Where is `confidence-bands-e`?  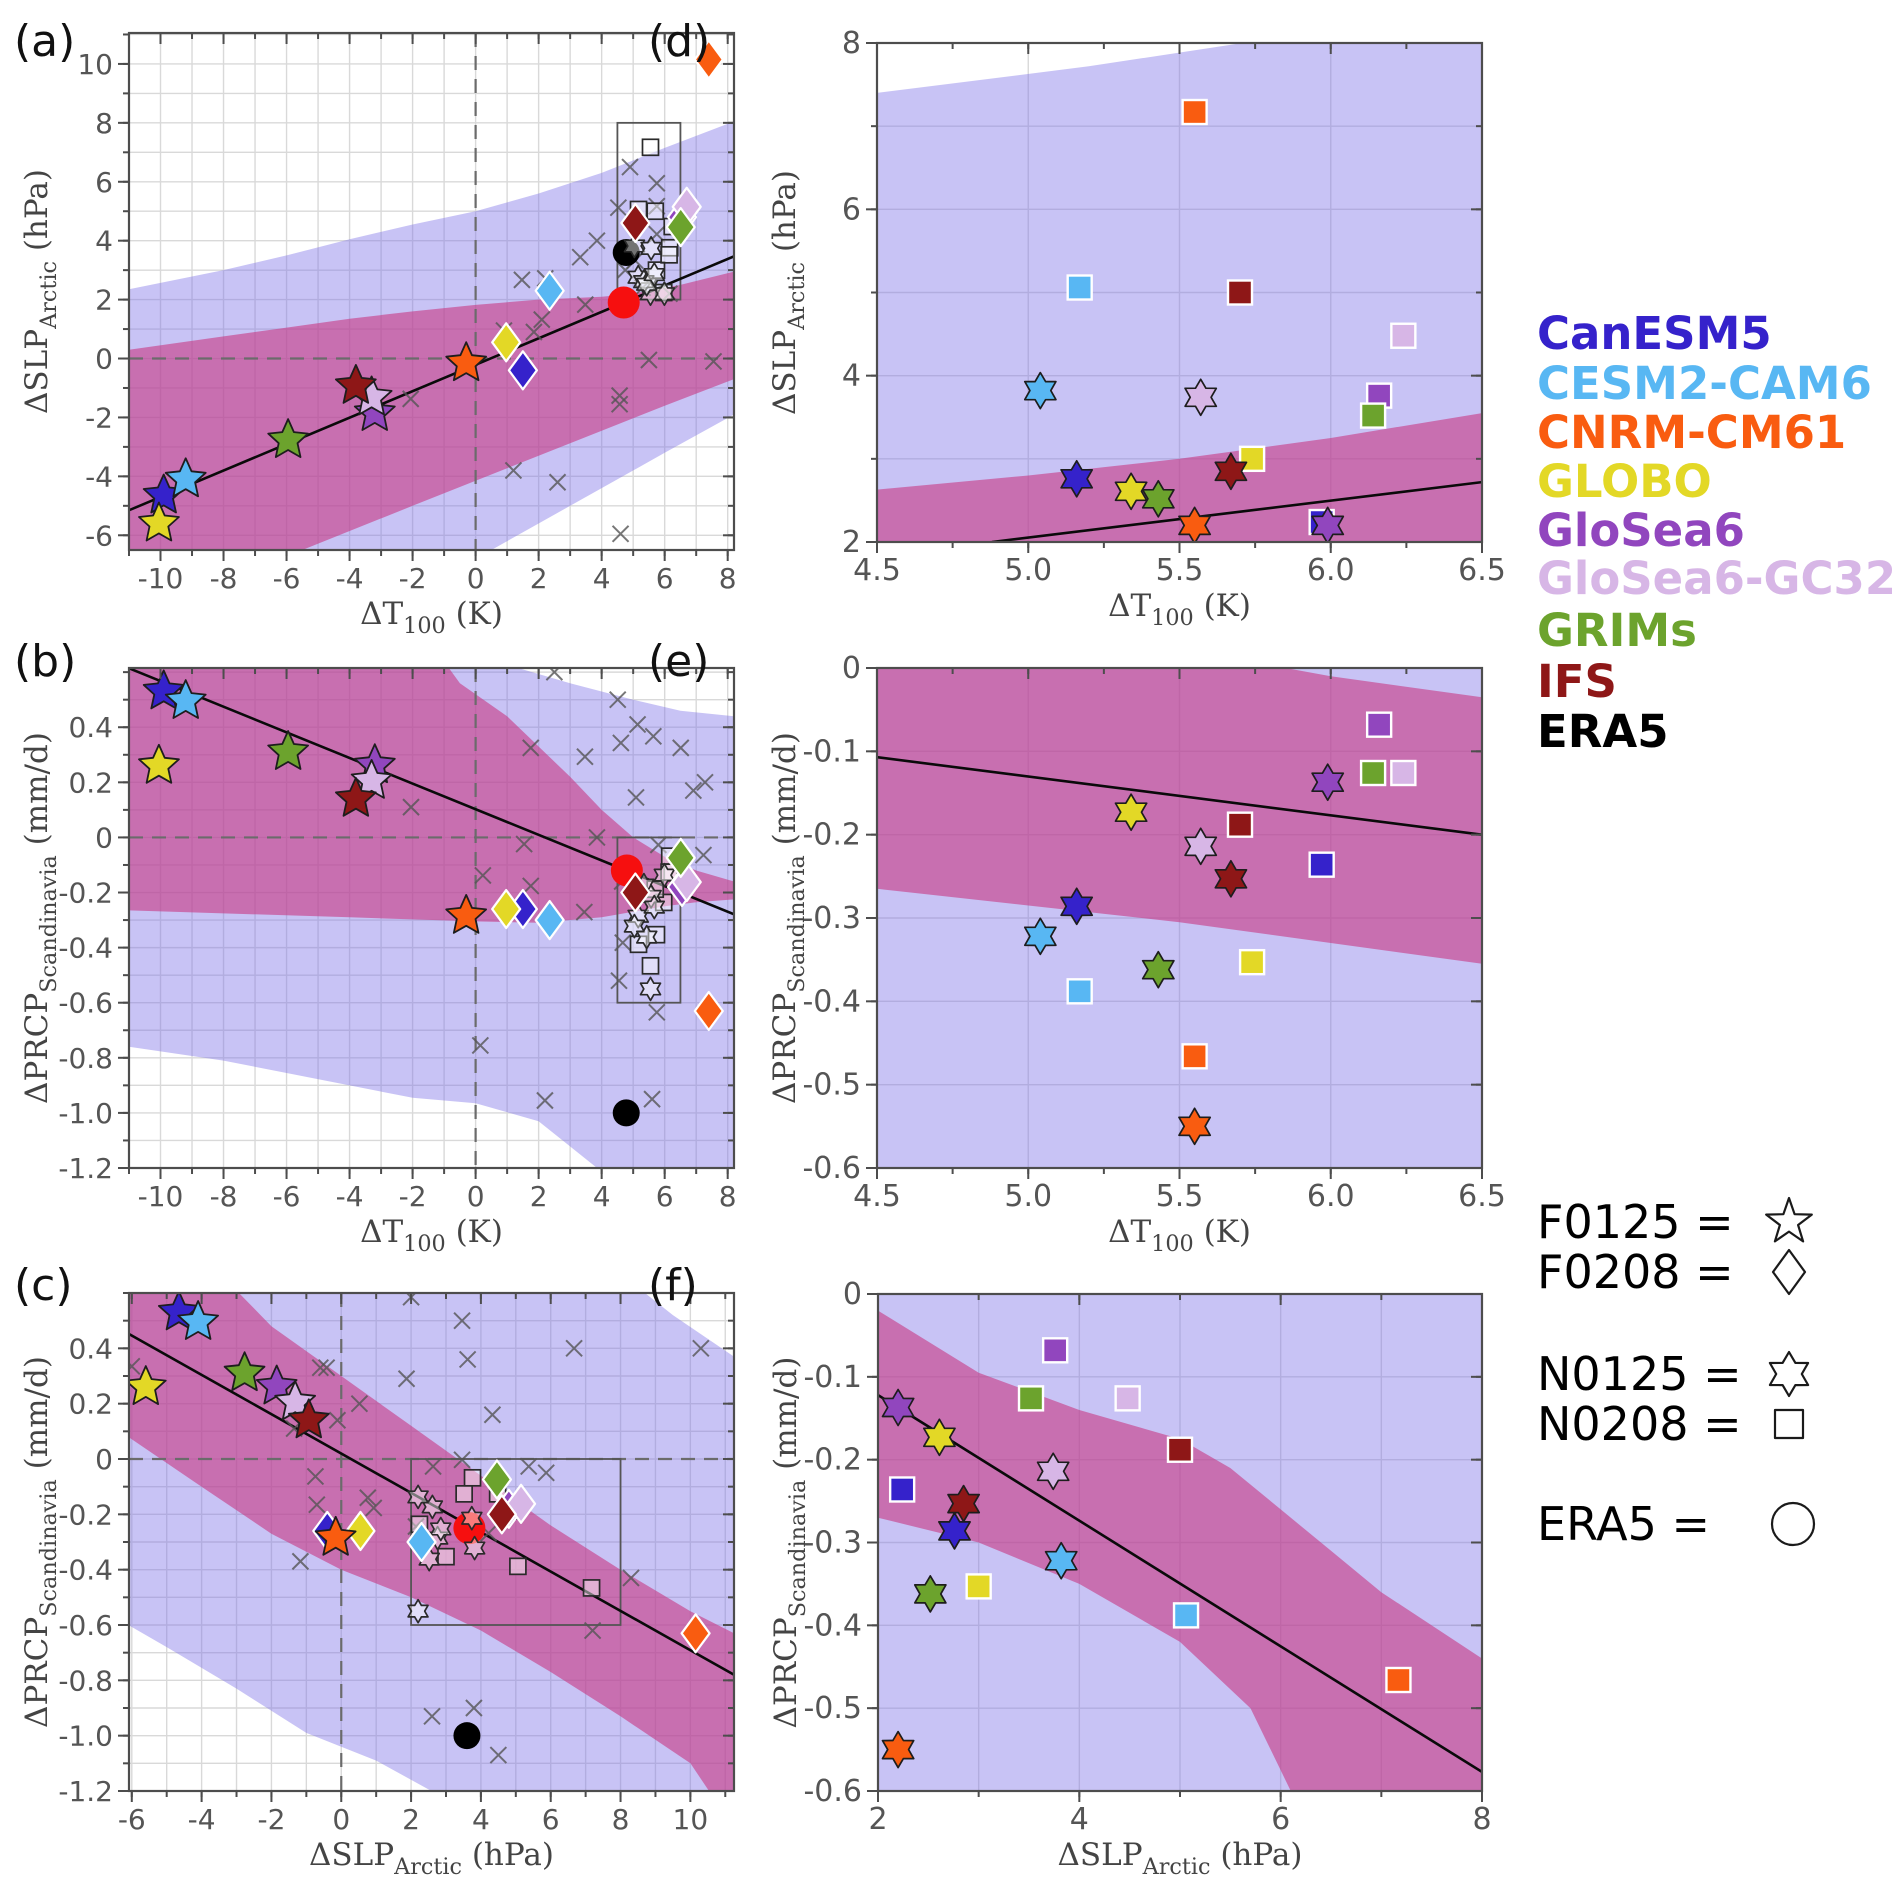 confidence-bands-e is located at coordinates (1179, 918).